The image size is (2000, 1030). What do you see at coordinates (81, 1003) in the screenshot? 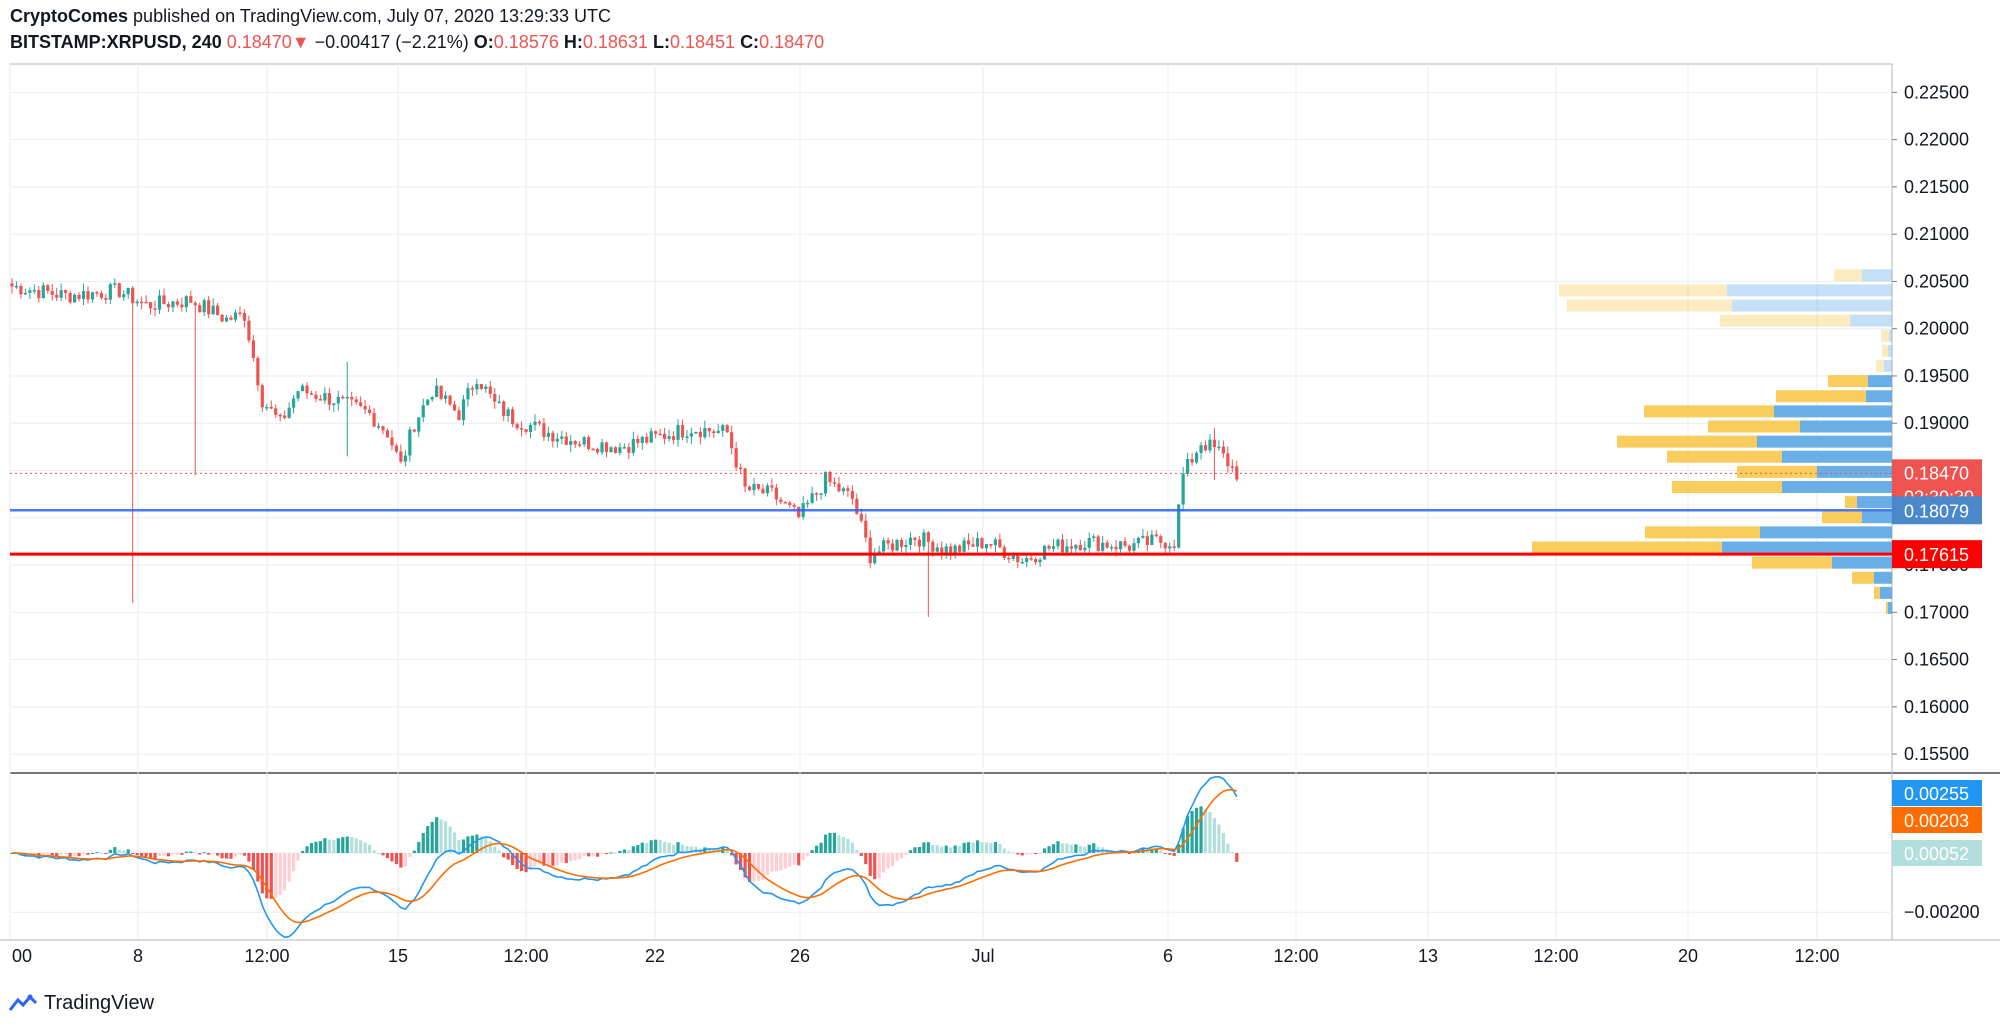
I see `tradingview-brand: TradingView` at bounding box center [81, 1003].